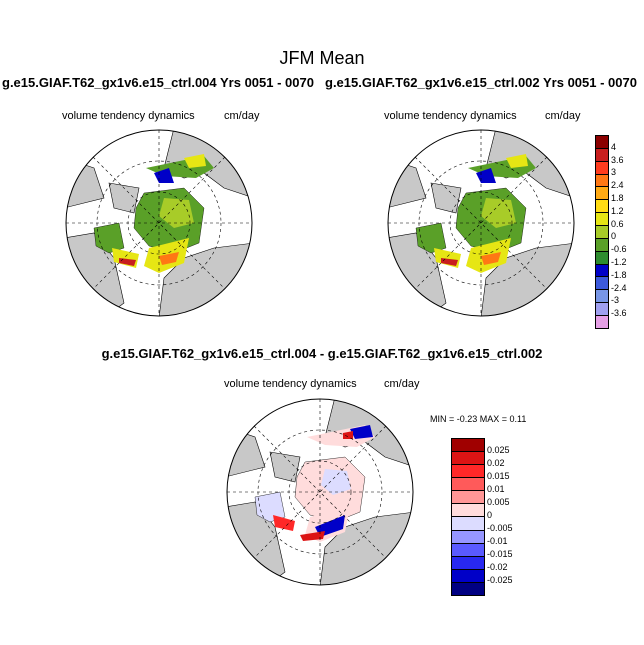 This screenshot has width=644, height=645. What do you see at coordinates (617, 159) in the screenshot?
I see `top-colorbar-tick-label: 3.6` at bounding box center [617, 159].